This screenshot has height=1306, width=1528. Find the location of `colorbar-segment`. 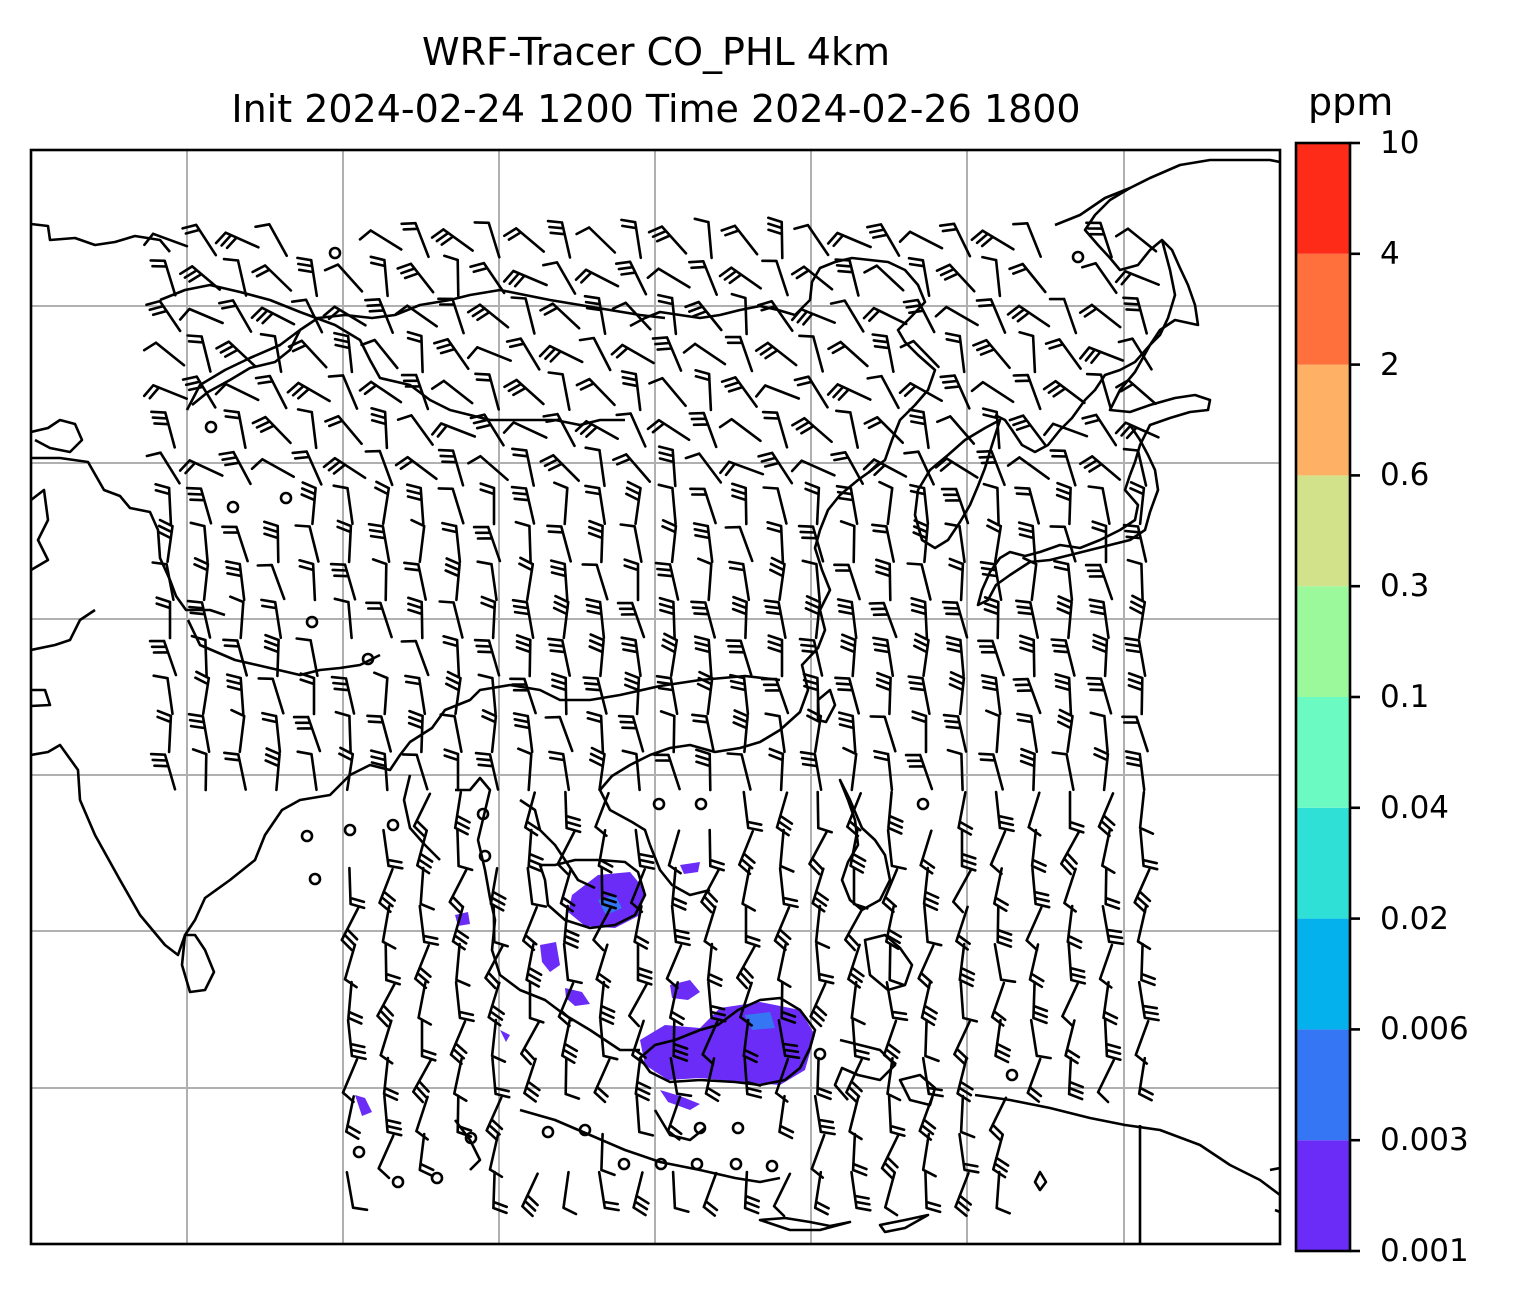

colorbar-segment is located at coordinates (1323, 420).